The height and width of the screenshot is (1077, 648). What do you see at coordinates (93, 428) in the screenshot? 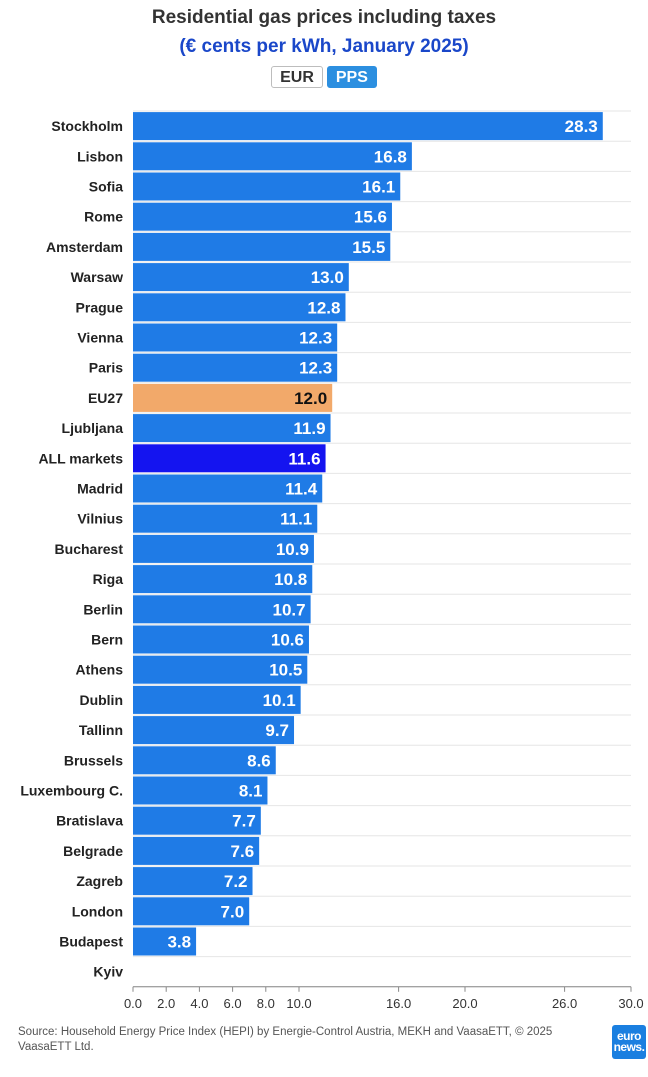
I see `category-label: Ljubljana` at bounding box center [93, 428].